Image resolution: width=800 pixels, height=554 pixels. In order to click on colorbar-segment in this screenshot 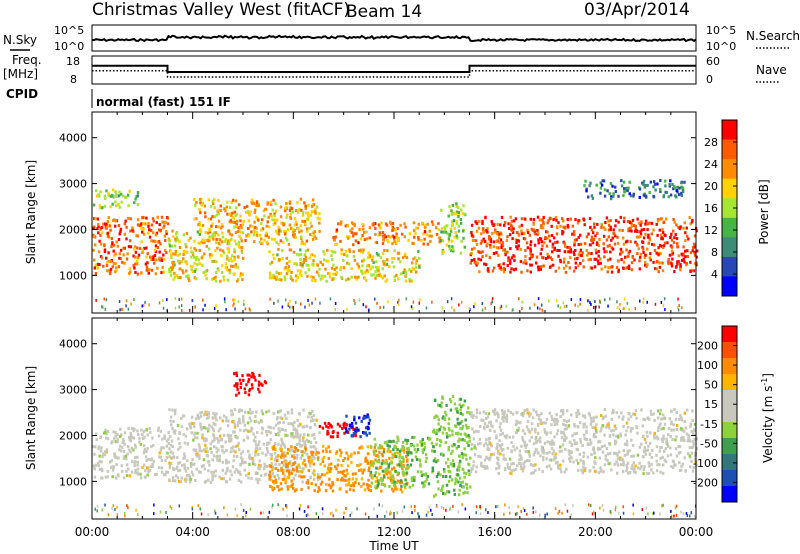, I will do `click(729, 227)`.